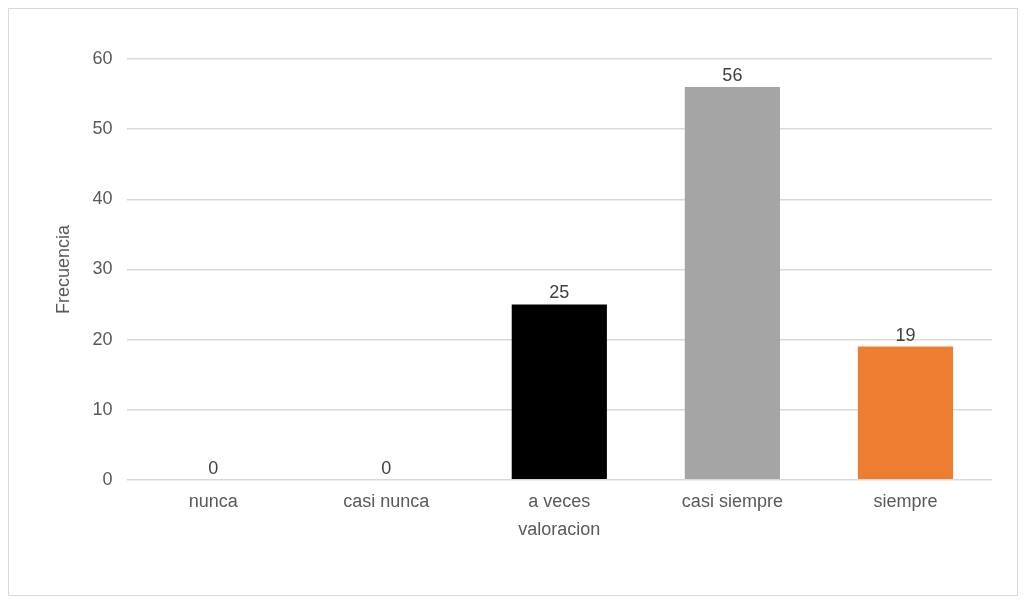  I want to click on y-tick-label: 40, so click(102, 198).